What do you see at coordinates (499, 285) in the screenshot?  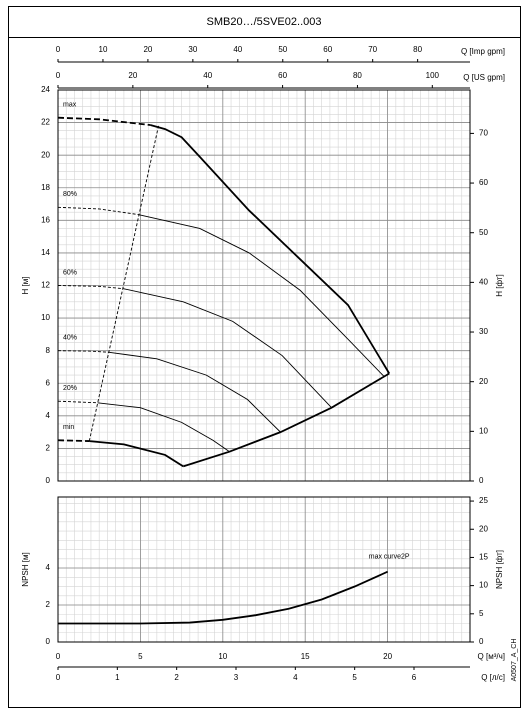 I see `y2-axis-label: H [фт]` at bounding box center [499, 285].